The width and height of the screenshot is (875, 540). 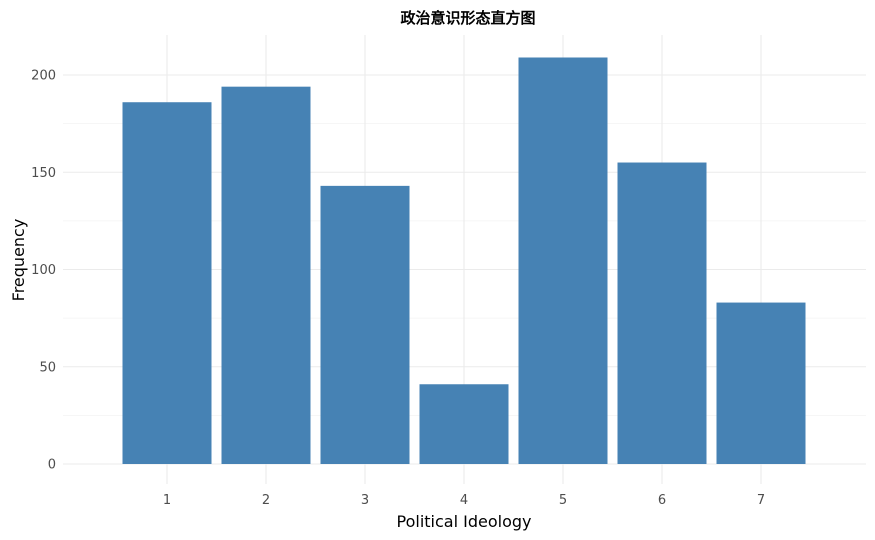 I want to click on y-tick-label: 200, so click(x=43, y=76).